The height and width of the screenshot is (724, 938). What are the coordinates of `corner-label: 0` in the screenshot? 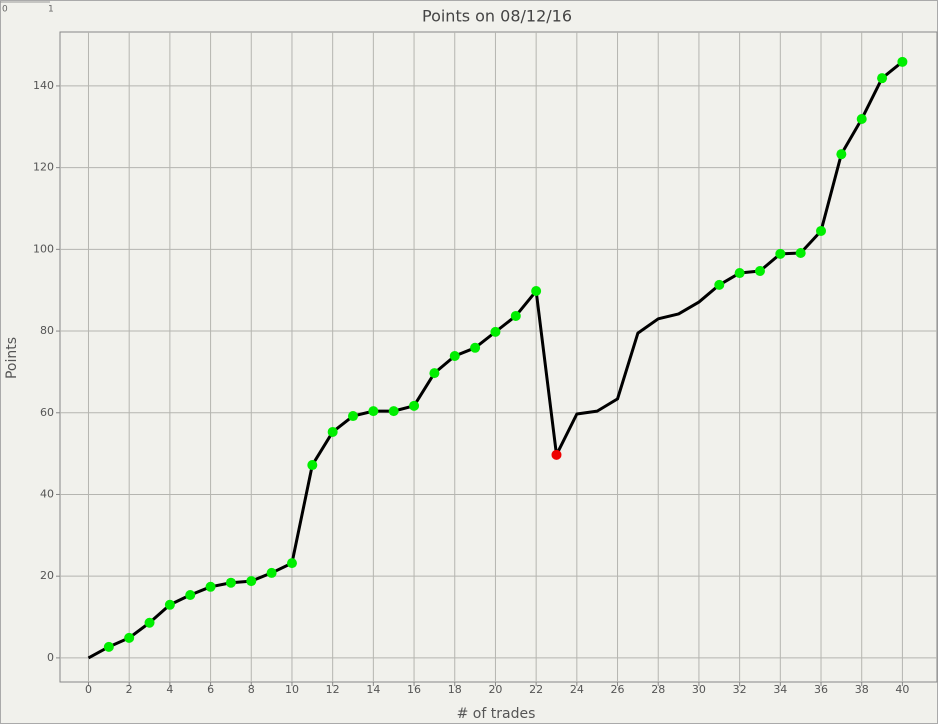 It's located at (5, 10).